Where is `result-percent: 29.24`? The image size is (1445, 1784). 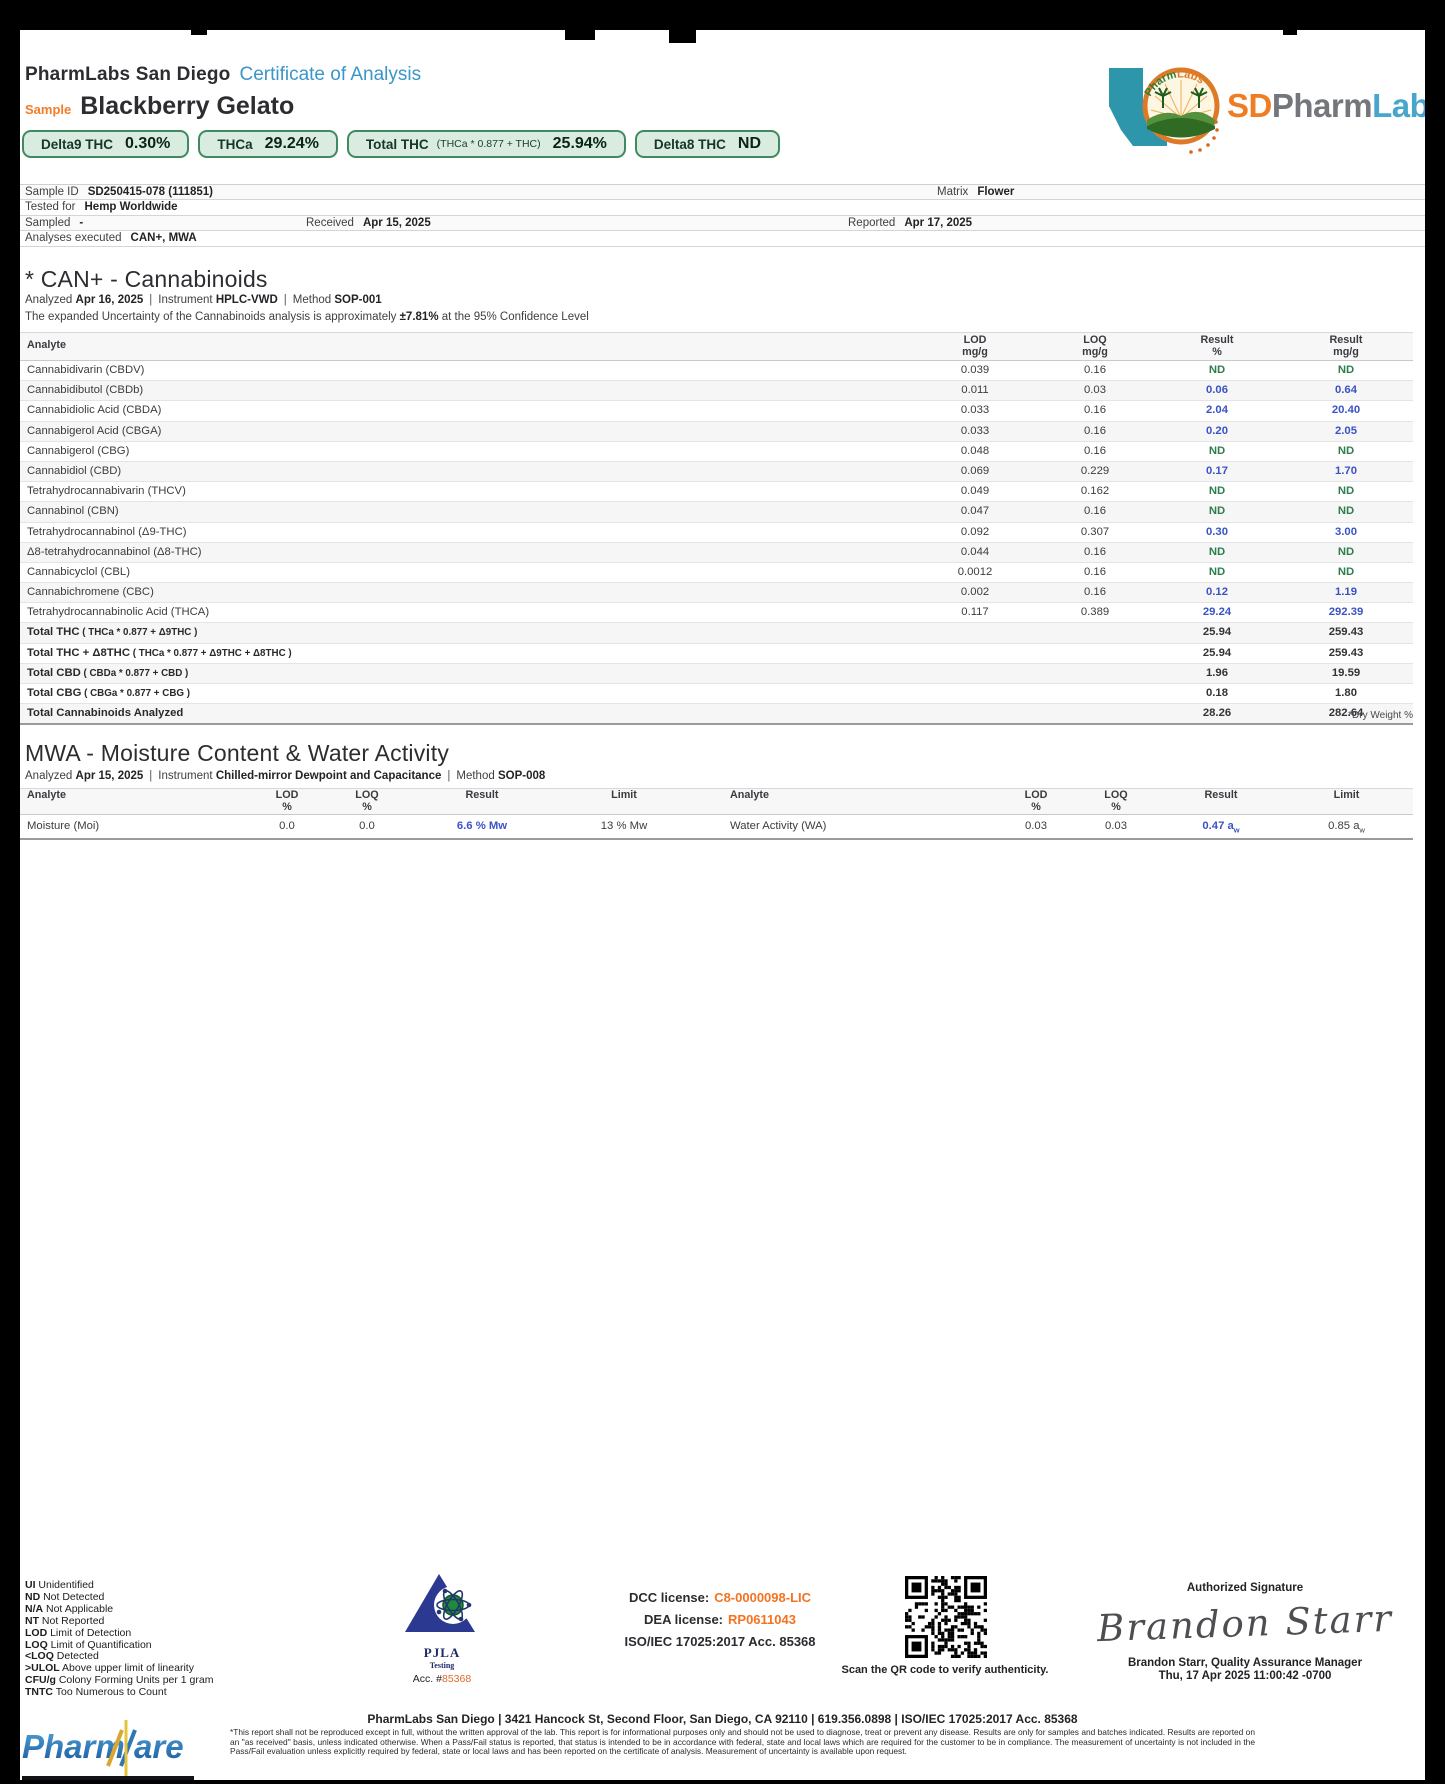
result-percent: 29.24 is located at coordinates (1217, 612).